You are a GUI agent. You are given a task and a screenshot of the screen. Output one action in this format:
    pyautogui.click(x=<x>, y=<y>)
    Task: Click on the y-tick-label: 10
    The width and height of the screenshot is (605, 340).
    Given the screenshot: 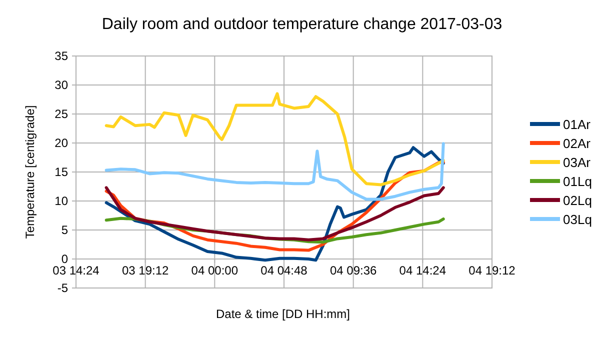 What is the action you would take?
    pyautogui.click(x=61, y=201)
    